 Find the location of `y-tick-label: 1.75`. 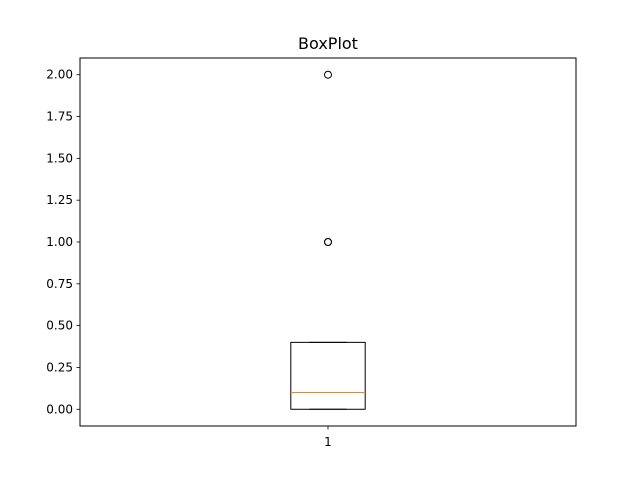

y-tick-label: 1.75 is located at coordinates (59, 117).